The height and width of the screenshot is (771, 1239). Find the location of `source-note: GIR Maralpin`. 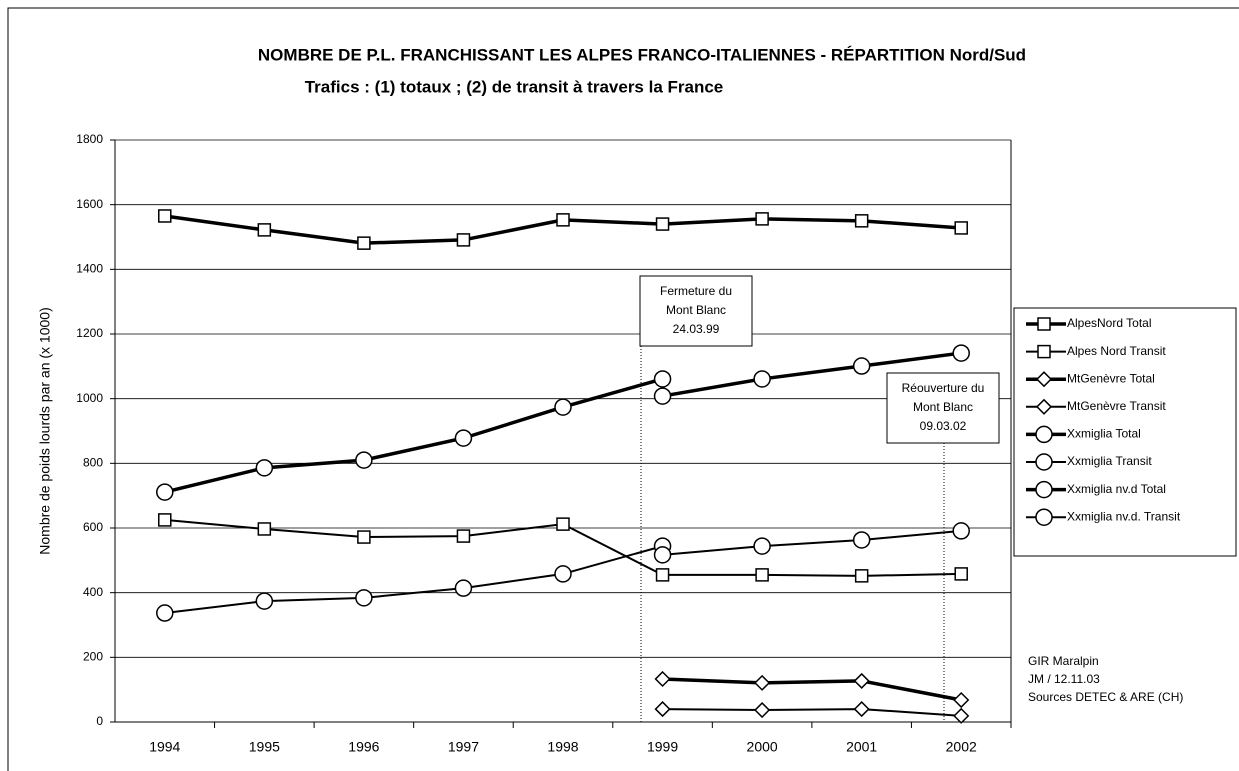

source-note: GIR Maralpin is located at coordinates (1063, 661).